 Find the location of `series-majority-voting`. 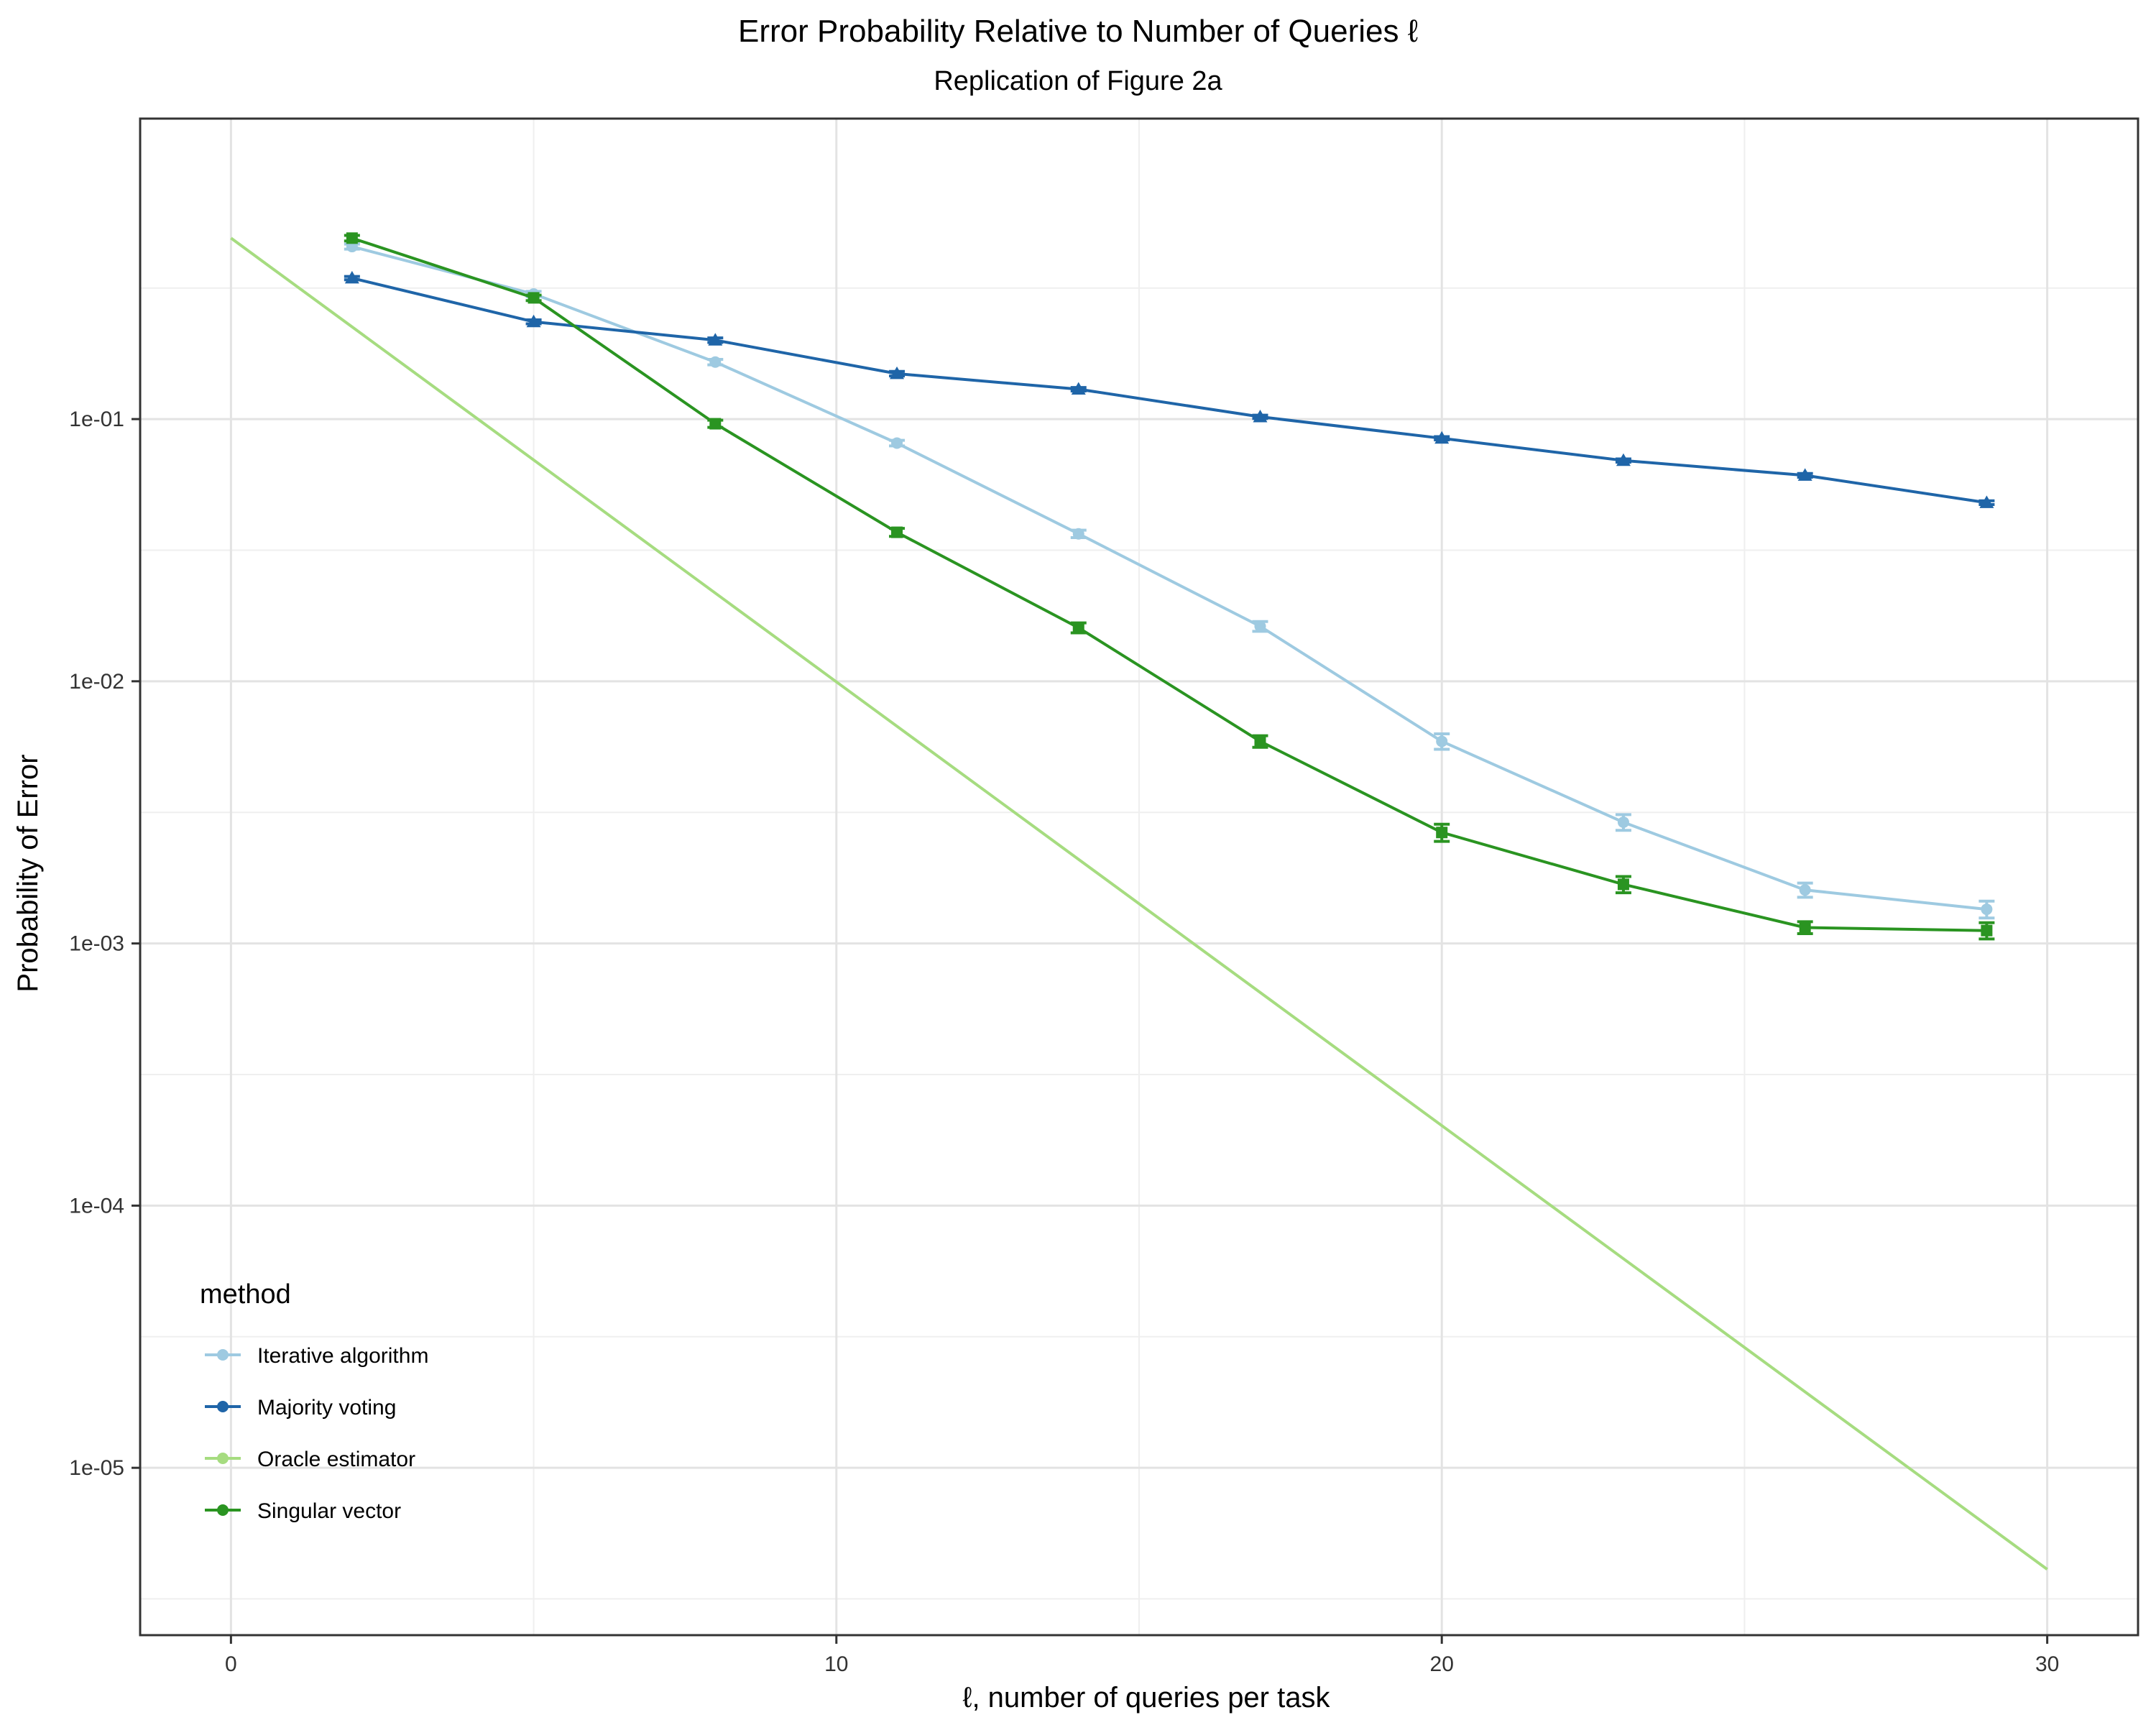

series-majority-voting is located at coordinates (1169, 389).